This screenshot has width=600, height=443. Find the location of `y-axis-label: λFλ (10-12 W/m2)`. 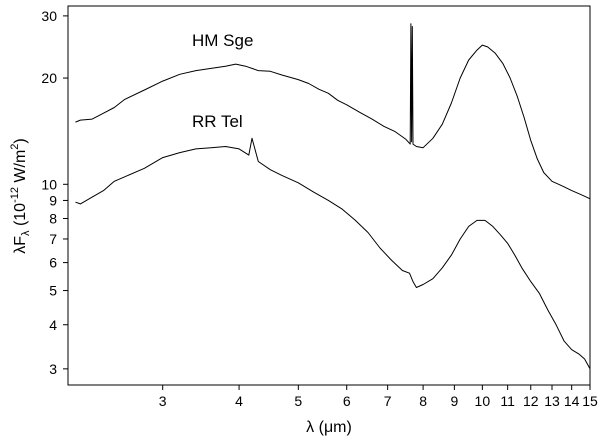

y-axis-label: λFλ (10-12 W/m2) is located at coordinates (20, 196).